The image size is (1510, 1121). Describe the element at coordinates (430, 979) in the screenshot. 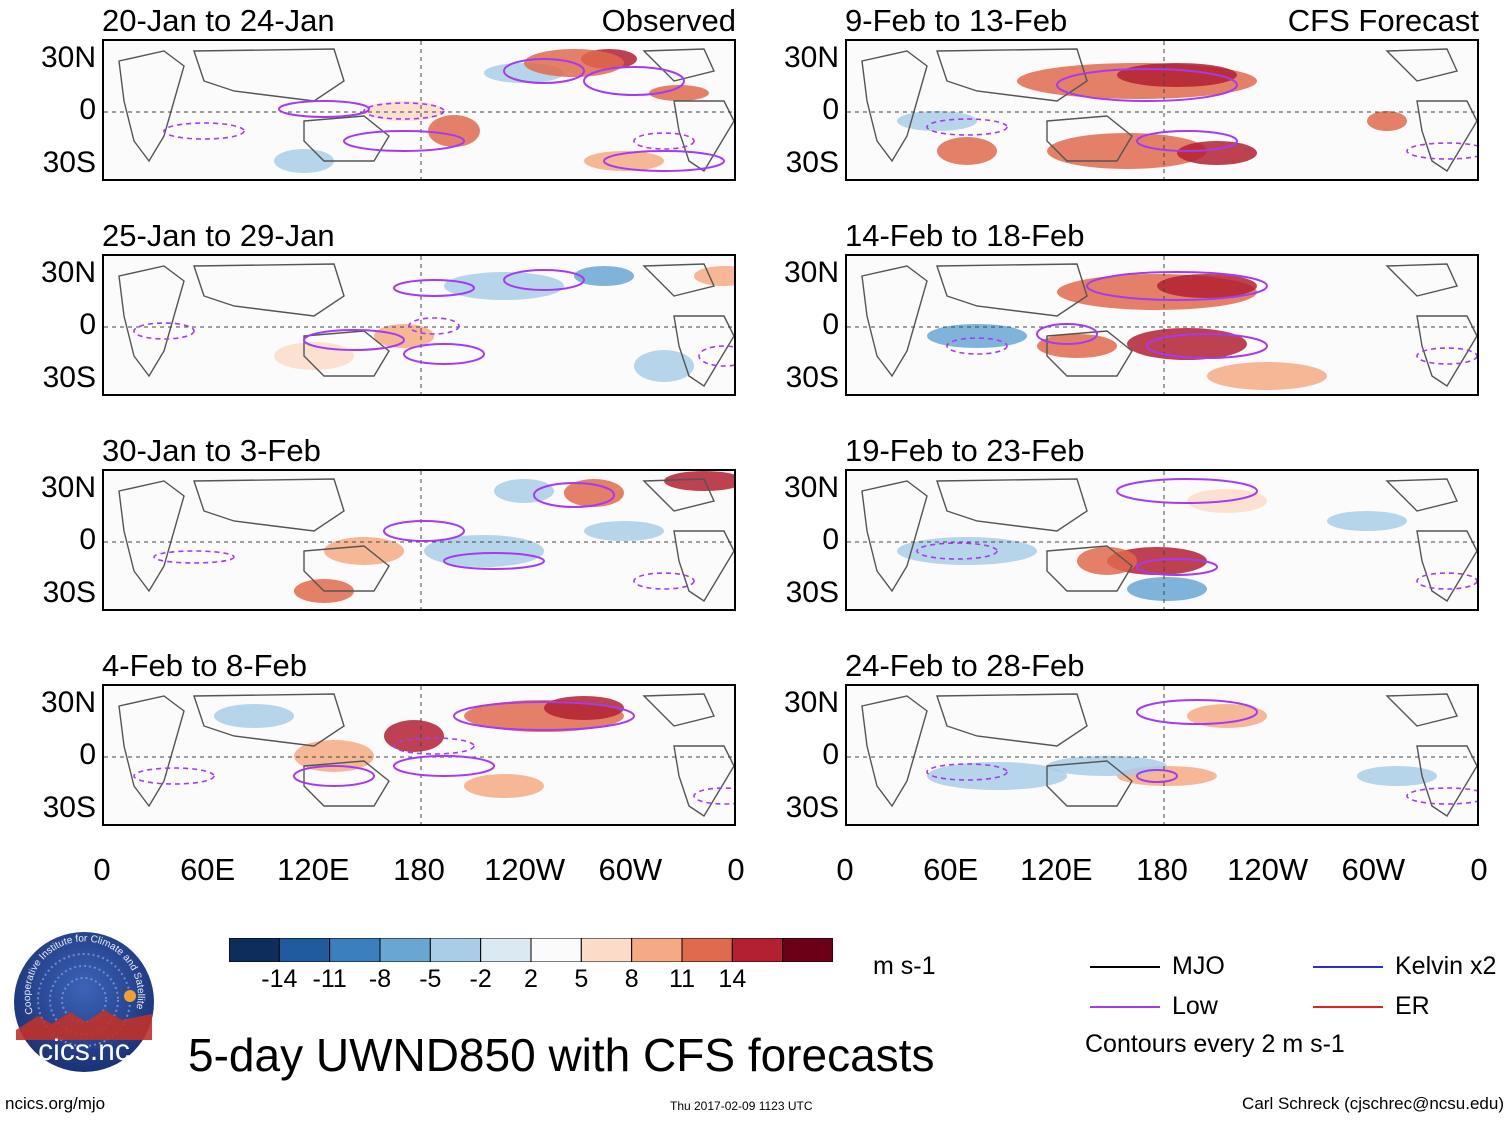

I see `colorbar-tick-label: -5` at that location.